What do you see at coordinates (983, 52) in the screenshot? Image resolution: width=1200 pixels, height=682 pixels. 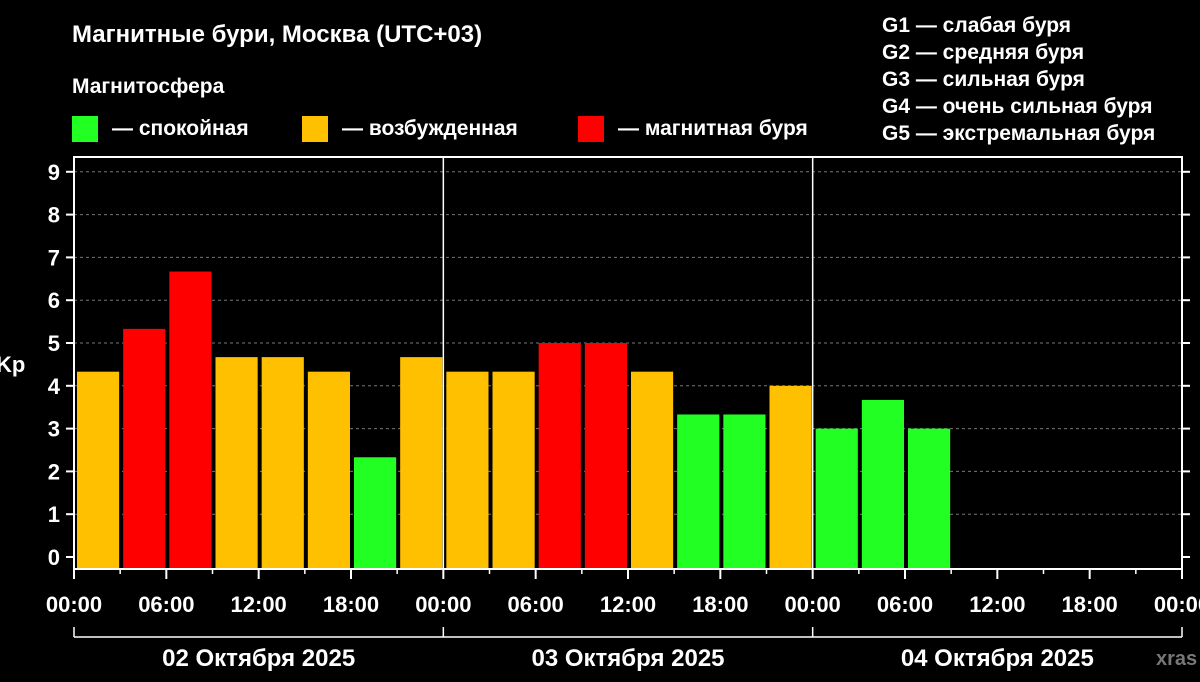 I see `storm-scale-g2: G2 — средняя буря` at bounding box center [983, 52].